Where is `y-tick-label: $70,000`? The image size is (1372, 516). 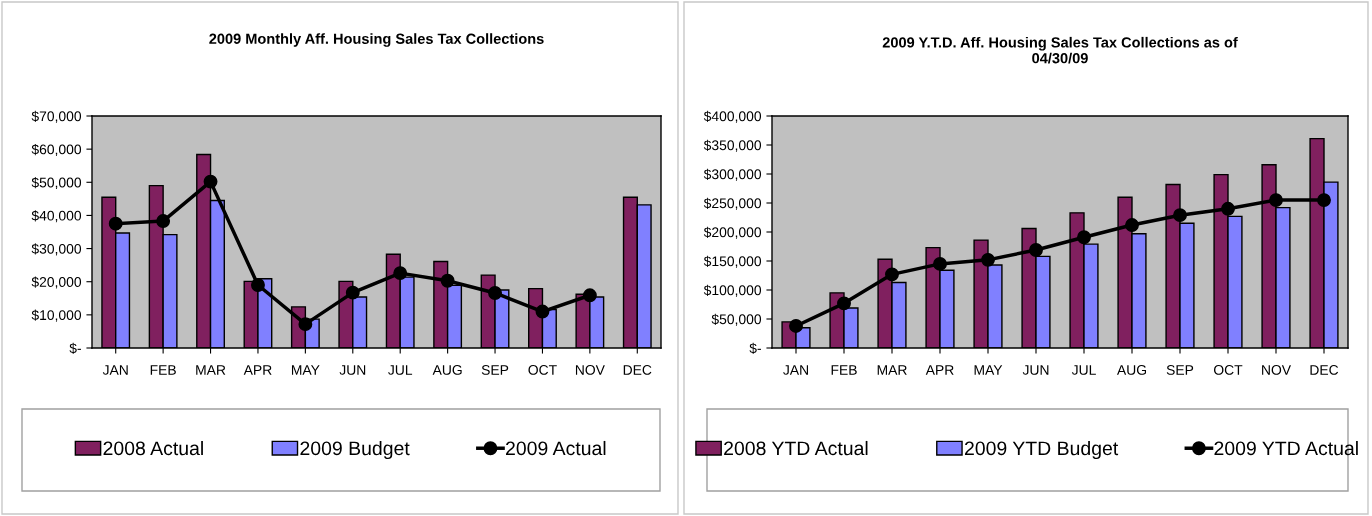 y-tick-label: $70,000 is located at coordinates (56, 116).